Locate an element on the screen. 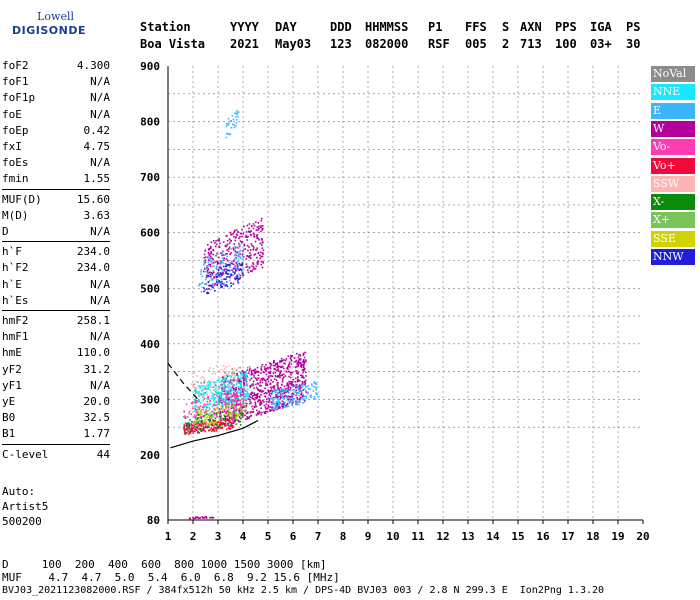 Image resolution: width=700 pixels, height=600 pixels. header-value-7: 2 is located at coordinates (506, 44).